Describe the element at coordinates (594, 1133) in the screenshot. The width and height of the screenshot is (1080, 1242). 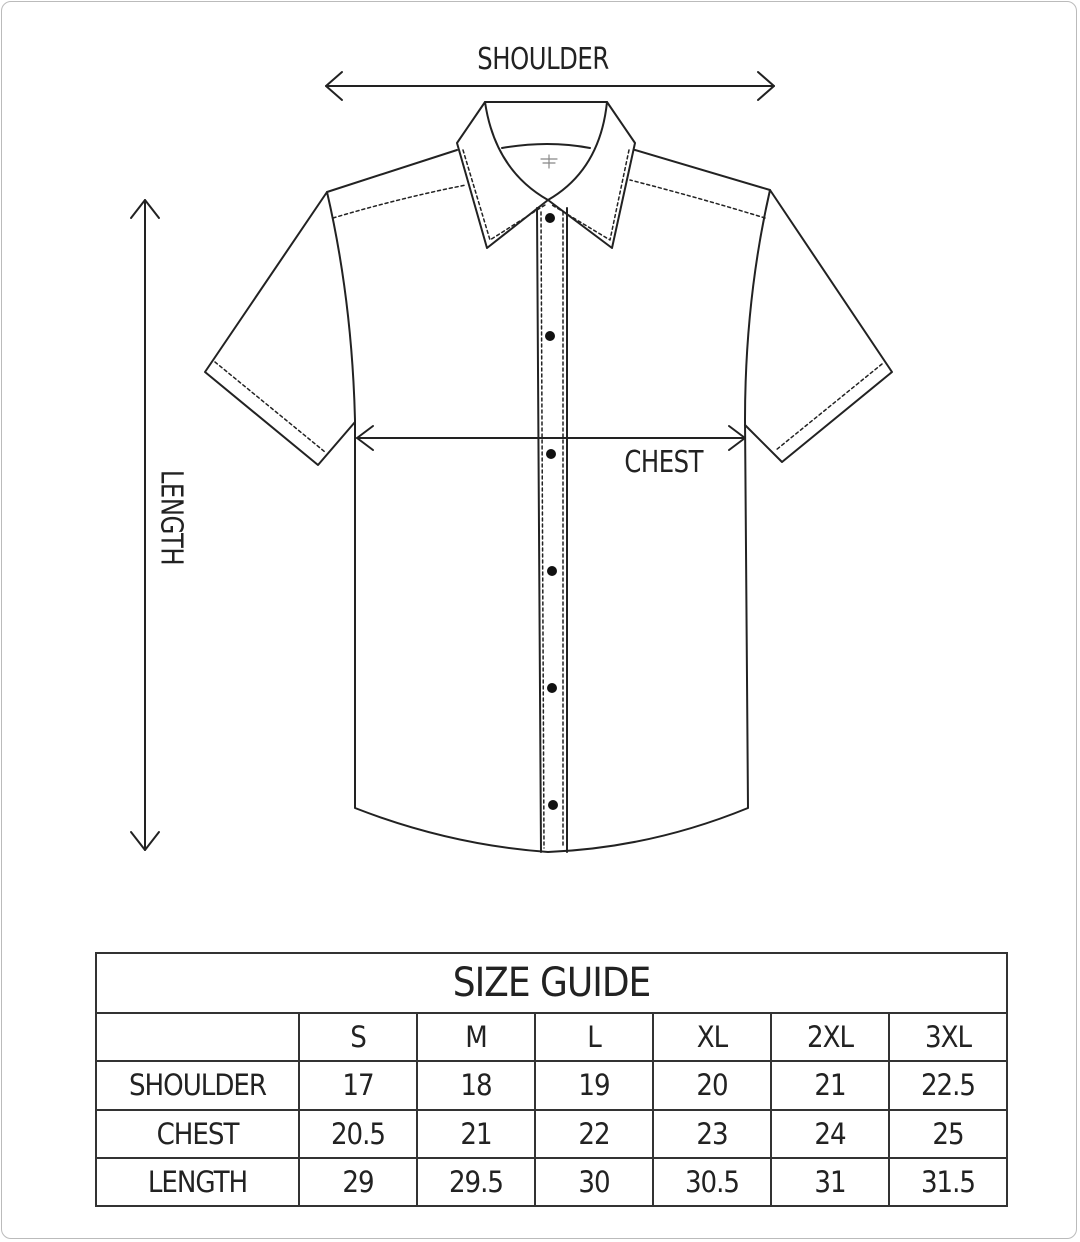
I see `cell: 22` at that location.